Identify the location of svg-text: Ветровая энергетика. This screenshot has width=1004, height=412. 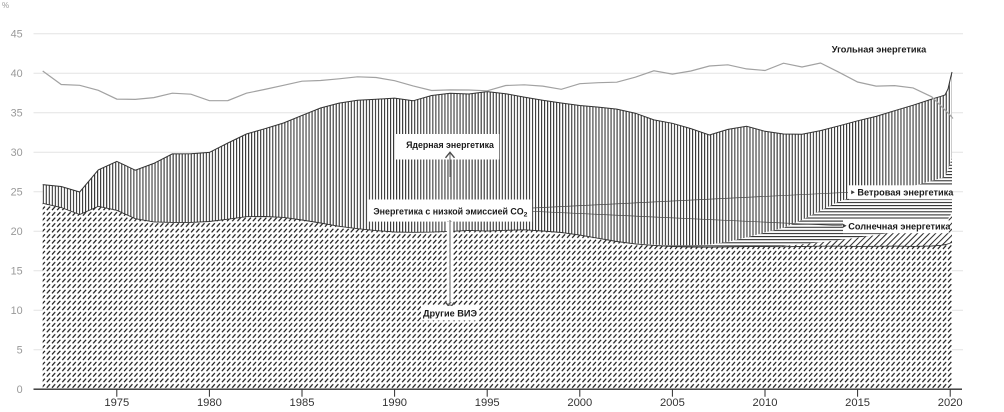
(905, 192).